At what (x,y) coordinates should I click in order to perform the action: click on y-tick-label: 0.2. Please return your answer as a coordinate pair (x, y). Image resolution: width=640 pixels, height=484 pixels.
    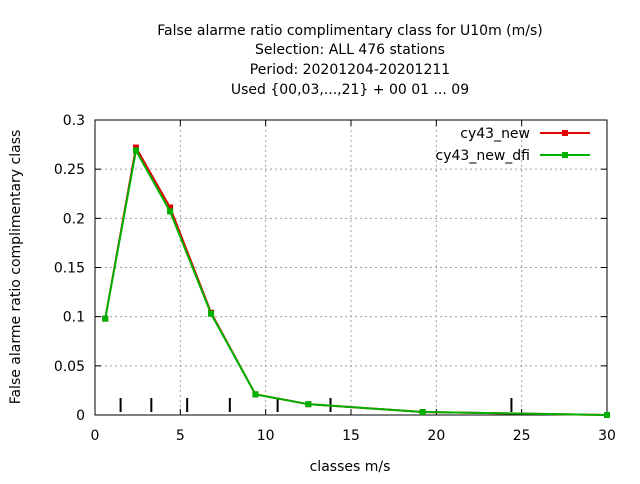
    Looking at the image, I should click on (74, 219).